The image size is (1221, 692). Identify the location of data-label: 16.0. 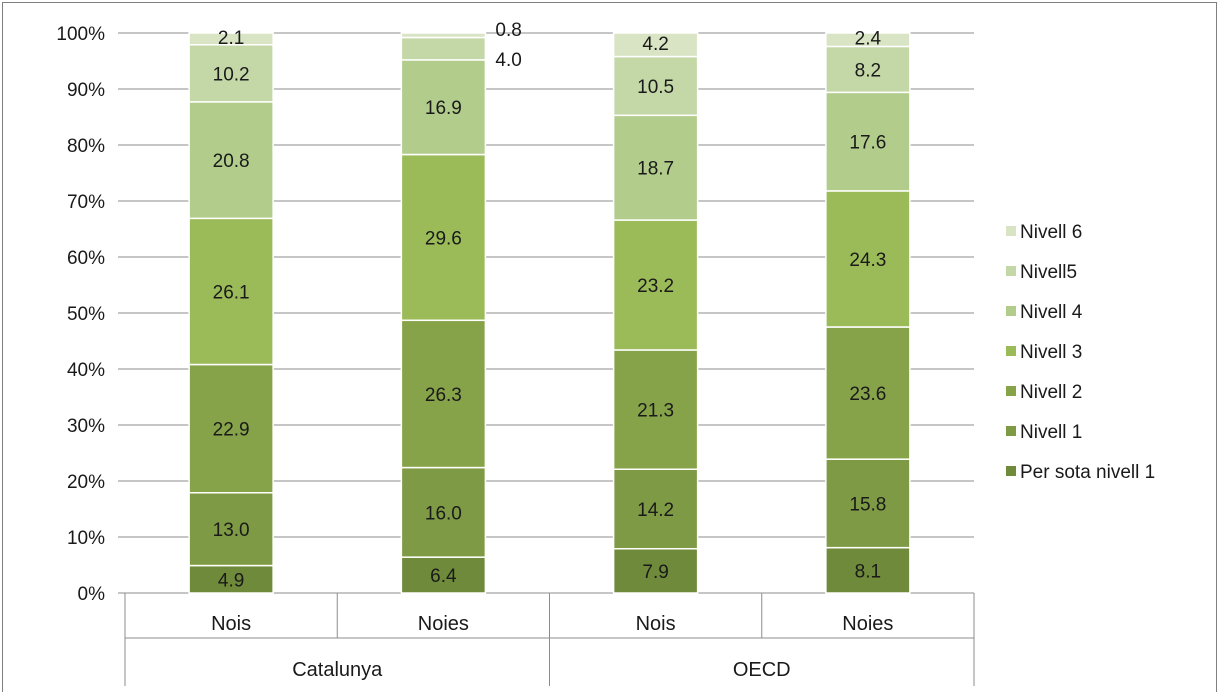
(443, 513).